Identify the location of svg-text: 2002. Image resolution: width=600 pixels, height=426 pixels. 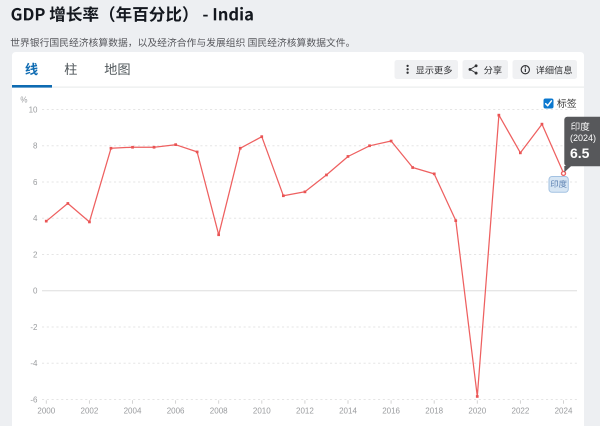
(90, 411).